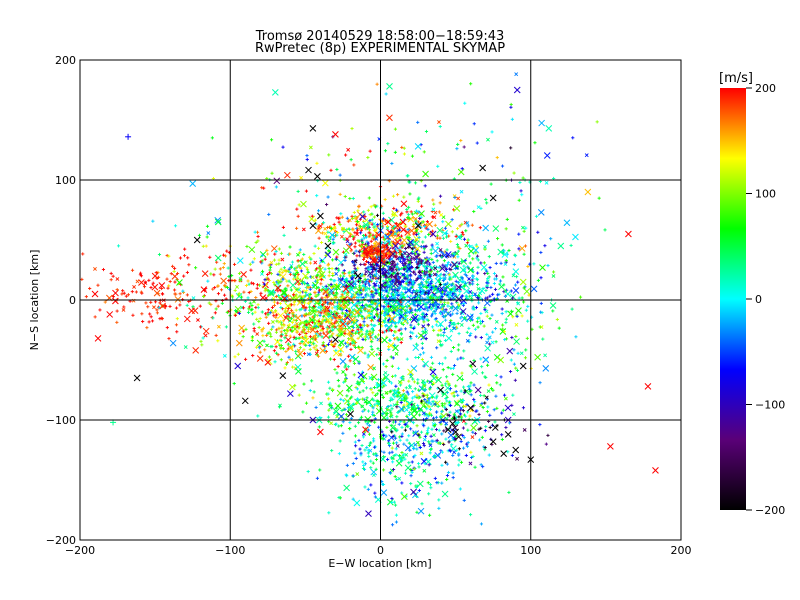 The width and height of the screenshot is (800, 600). I want to click on x-tick-label: 0, so click(380, 550).